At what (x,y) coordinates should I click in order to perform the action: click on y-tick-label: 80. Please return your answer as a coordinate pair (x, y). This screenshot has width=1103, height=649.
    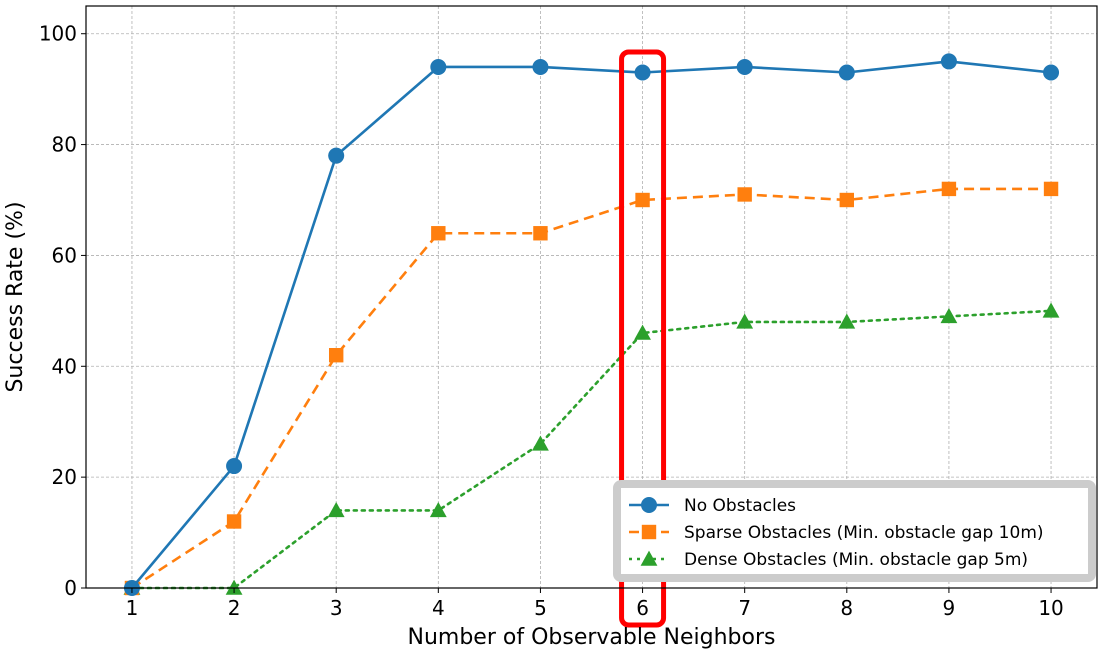
    Looking at the image, I should click on (64, 145).